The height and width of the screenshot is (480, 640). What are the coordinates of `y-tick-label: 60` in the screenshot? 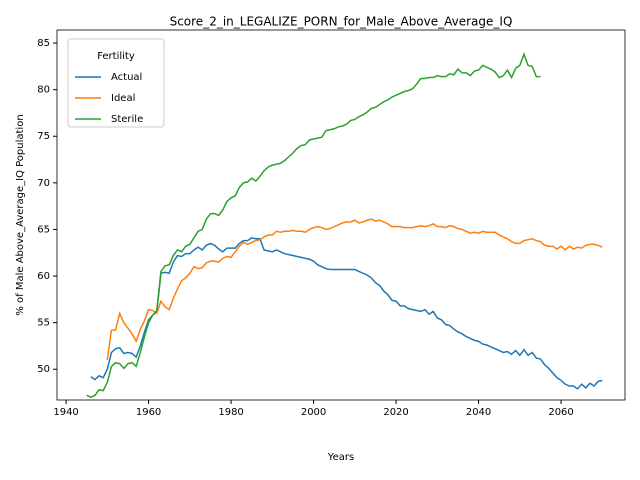 It's located at (43, 276).